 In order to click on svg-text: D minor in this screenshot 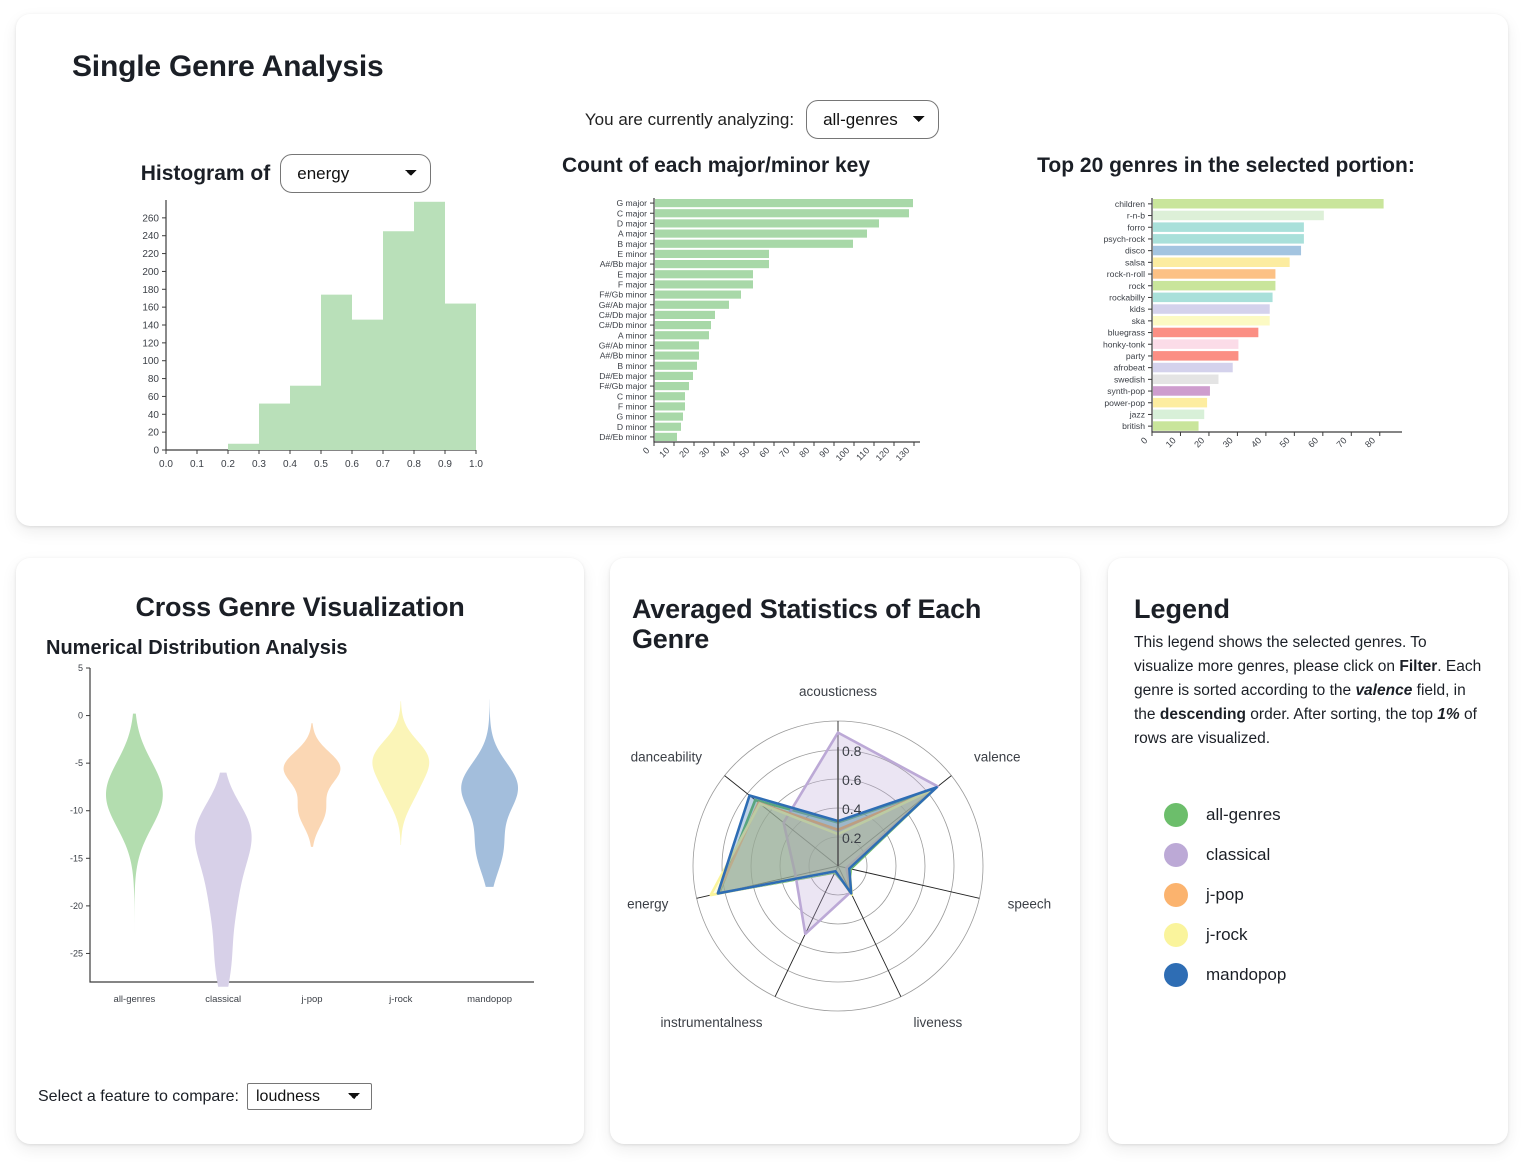, I will do `click(632, 427)`.